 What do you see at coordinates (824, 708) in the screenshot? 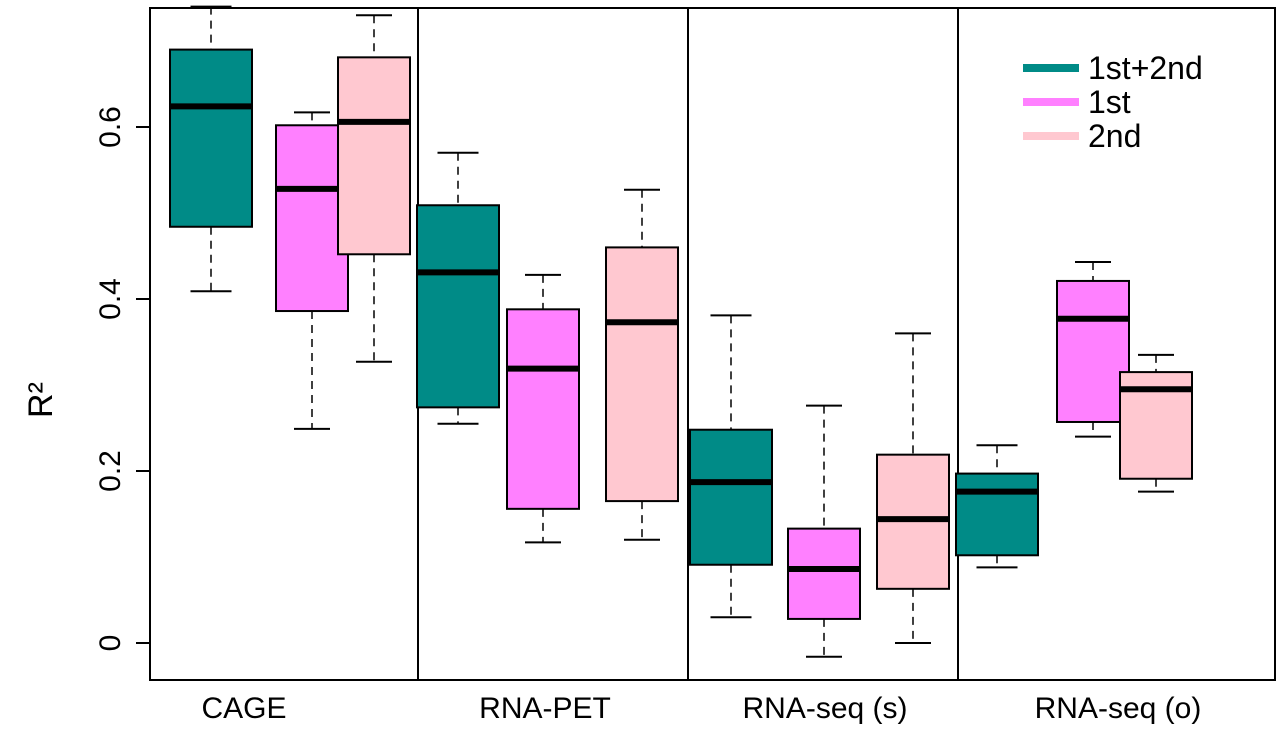
I see `x-category-label: RNA-seq (s)` at bounding box center [824, 708].